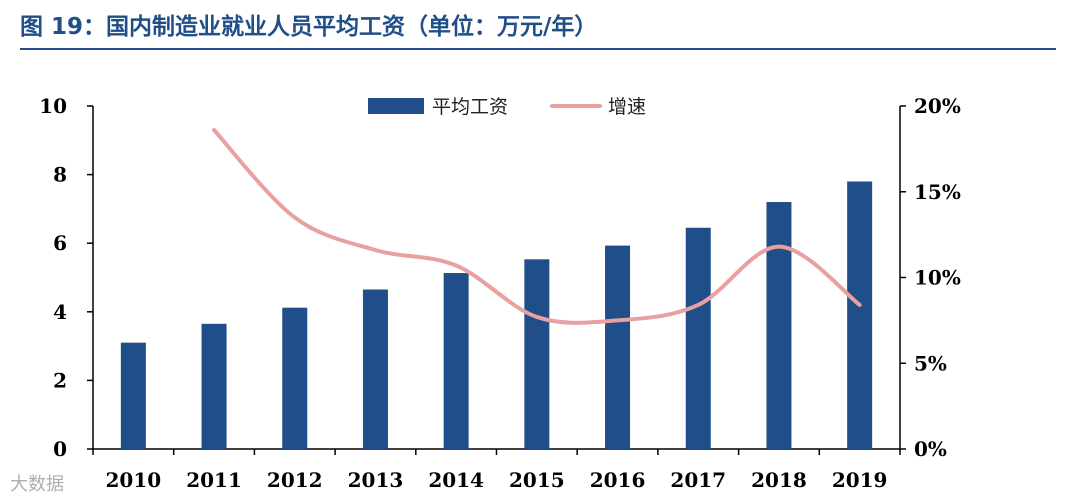 The height and width of the screenshot is (501, 1080). Describe the element at coordinates (538, 49) in the screenshot. I see `title-divider` at that location.